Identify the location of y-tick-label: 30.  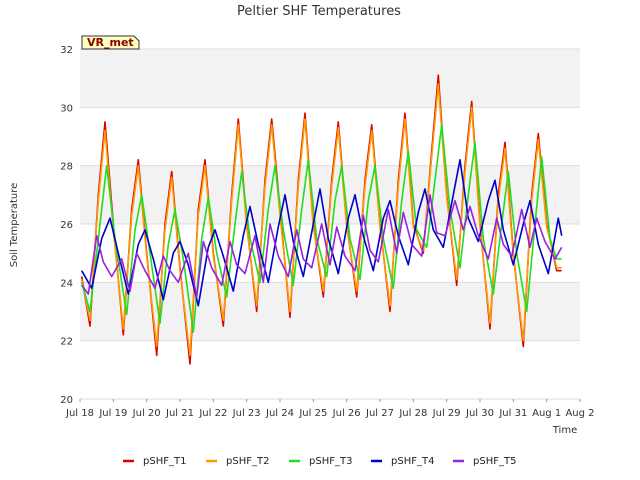
(66, 108).